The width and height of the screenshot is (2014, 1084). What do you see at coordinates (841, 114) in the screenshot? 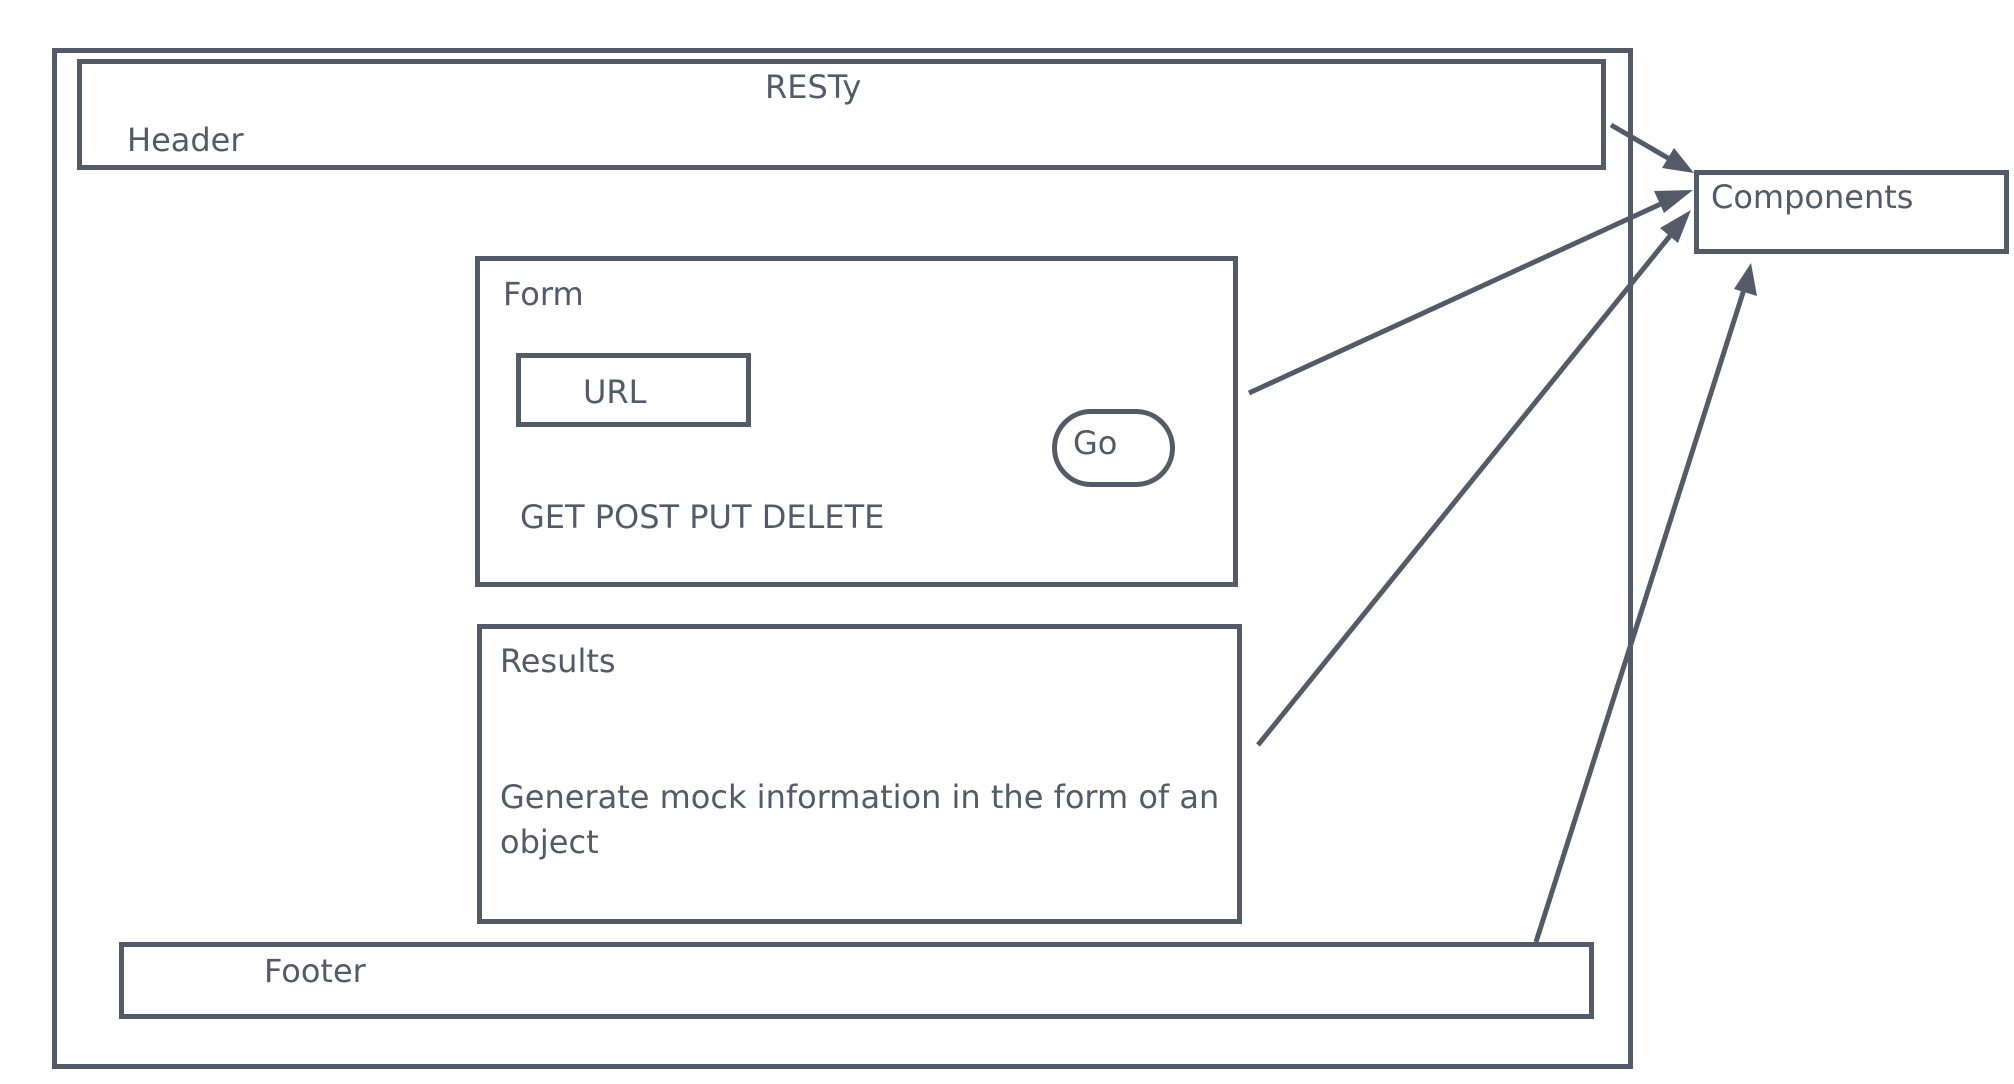
I see `header-box` at bounding box center [841, 114].